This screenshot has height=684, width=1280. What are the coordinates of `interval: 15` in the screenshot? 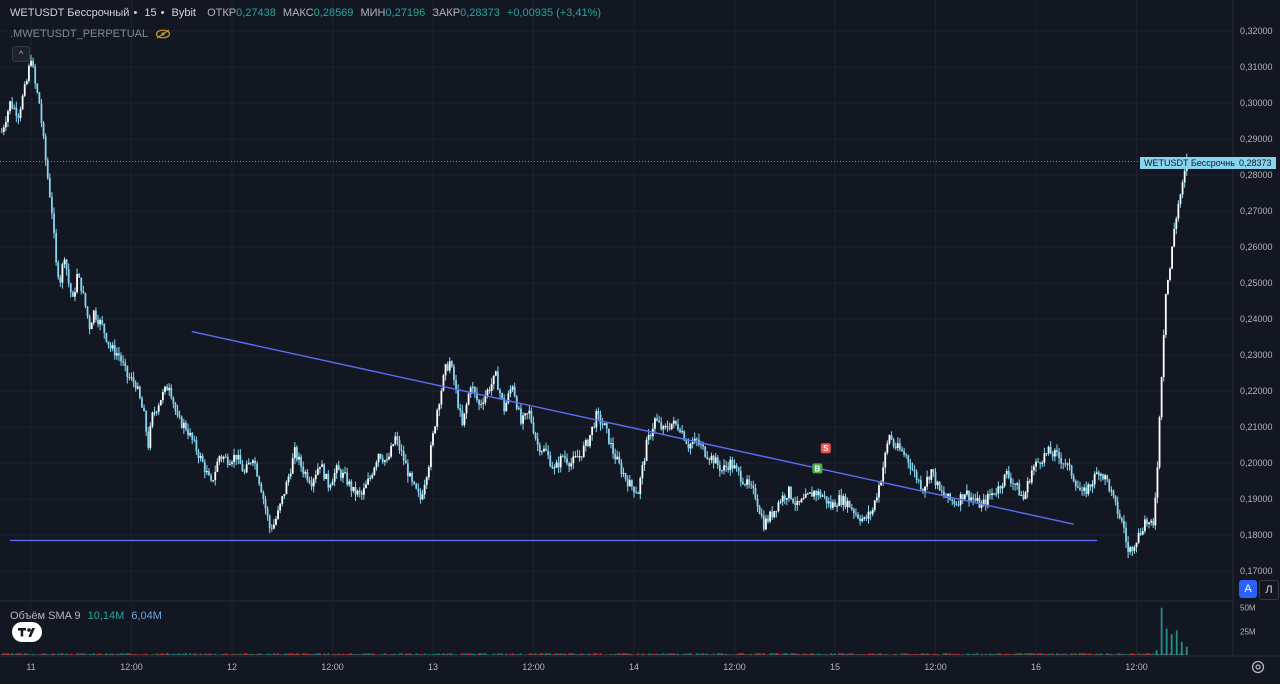 It's located at (150, 13).